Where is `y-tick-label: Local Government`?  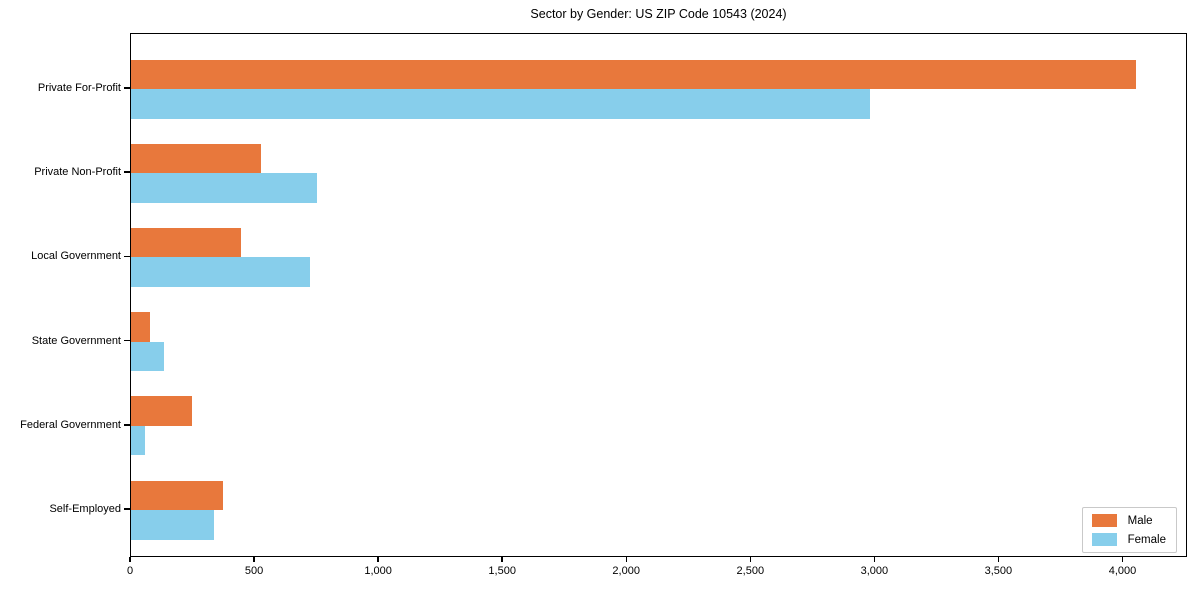 y-tick-label: Local Government is located at coordinates (76, 256).